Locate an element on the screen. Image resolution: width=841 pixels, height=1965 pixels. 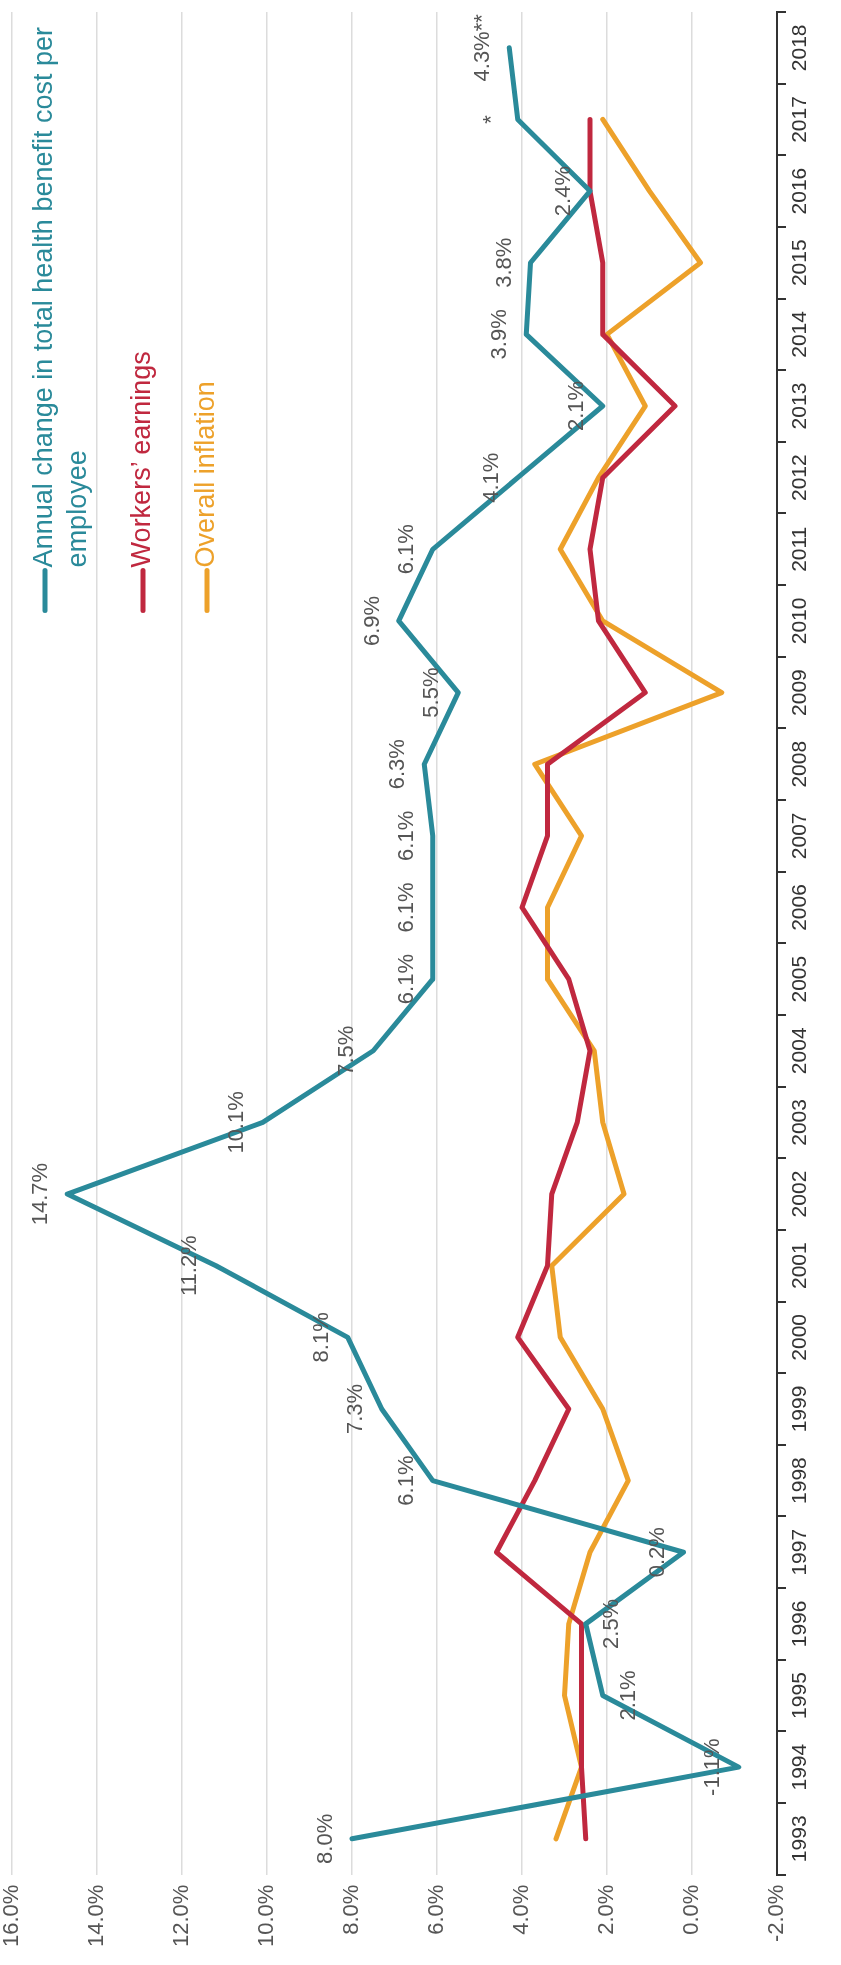
y-tick-label: 2015 is located at coordinates (799, 263).